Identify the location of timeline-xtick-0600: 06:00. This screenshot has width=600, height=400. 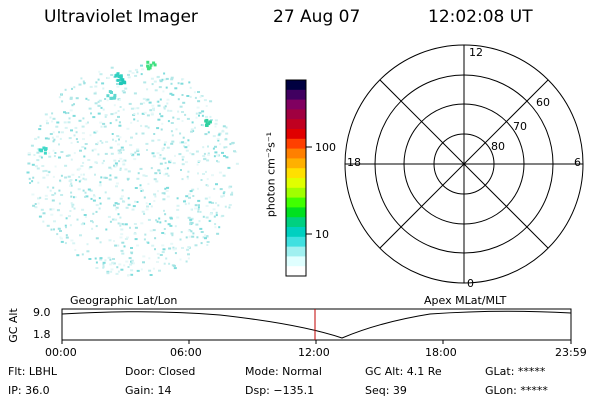
(186, 352).